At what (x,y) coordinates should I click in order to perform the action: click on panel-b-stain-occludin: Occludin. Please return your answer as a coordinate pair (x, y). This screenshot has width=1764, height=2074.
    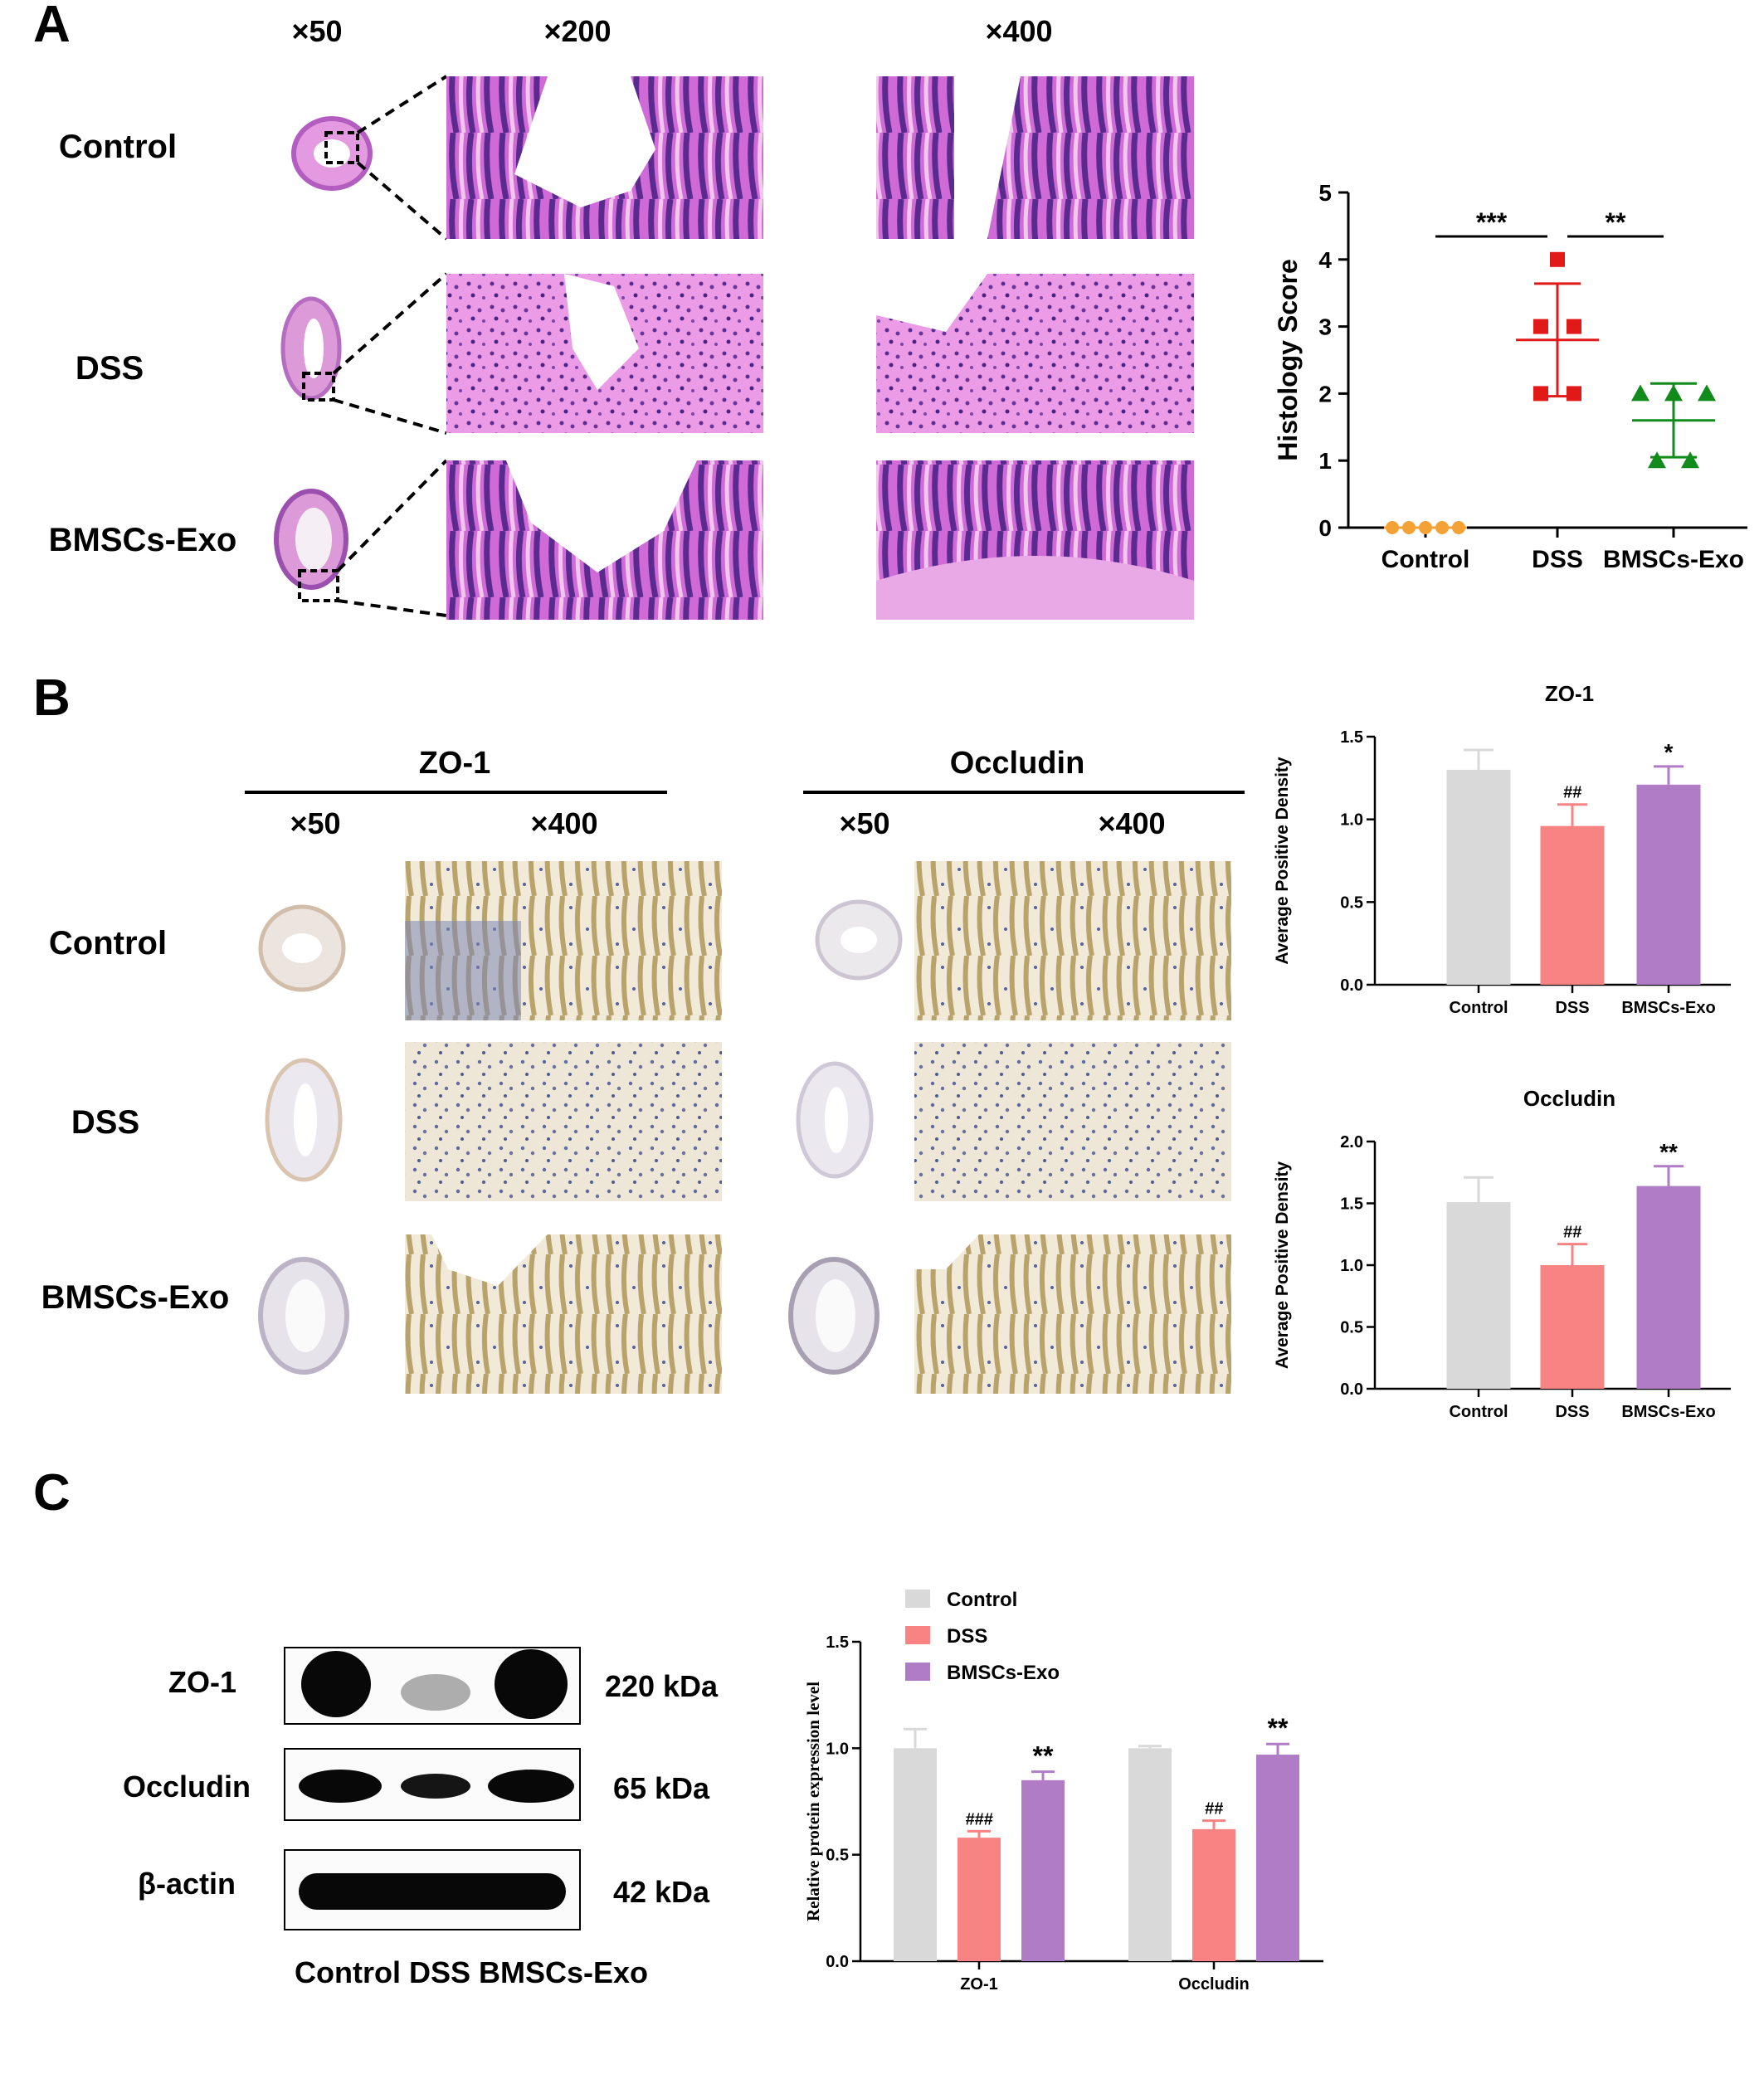
    Looking at the image, I should click on (1017, 763).